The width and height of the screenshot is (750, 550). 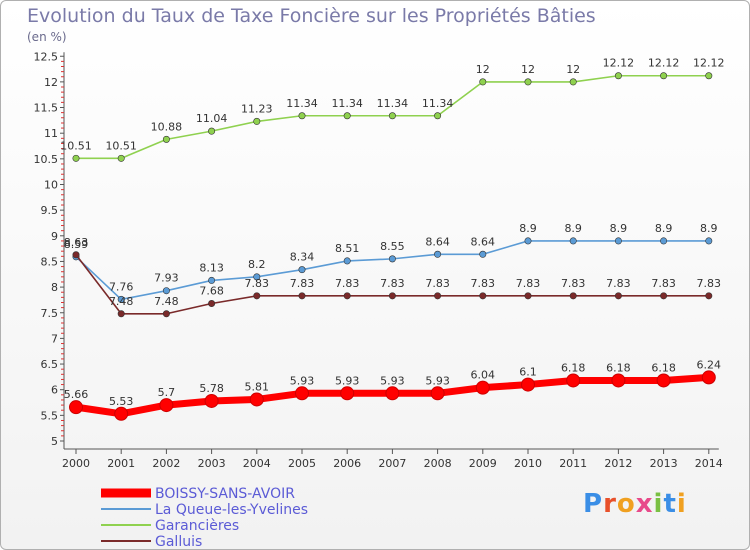 I want to click on data-label: 8.59, so click(x=76, y=244).